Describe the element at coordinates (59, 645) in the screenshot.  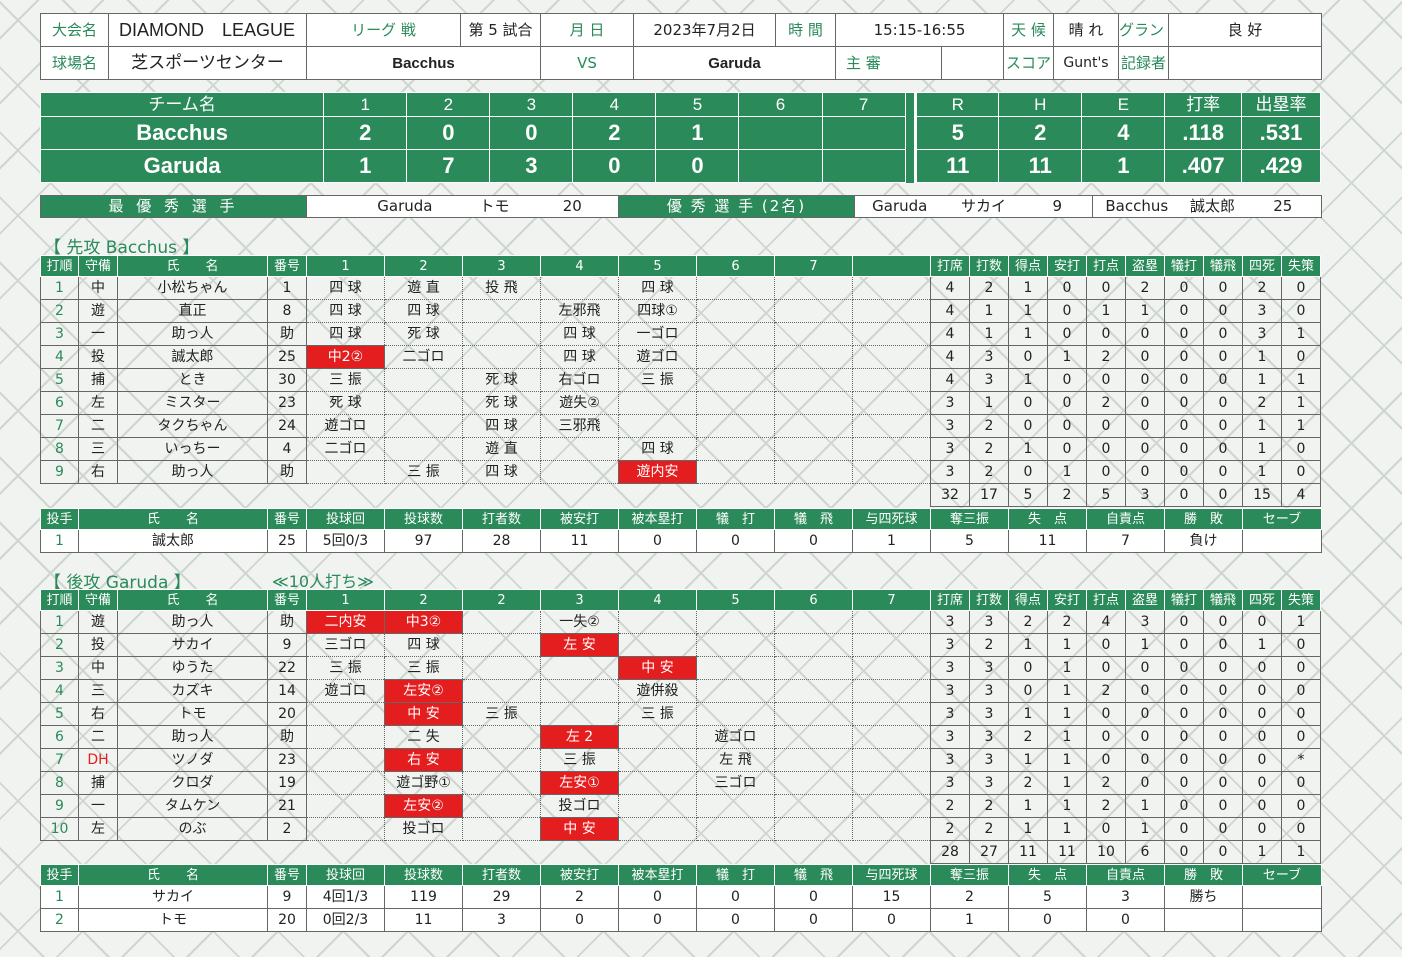
I see `batting-order: 2` at that location.